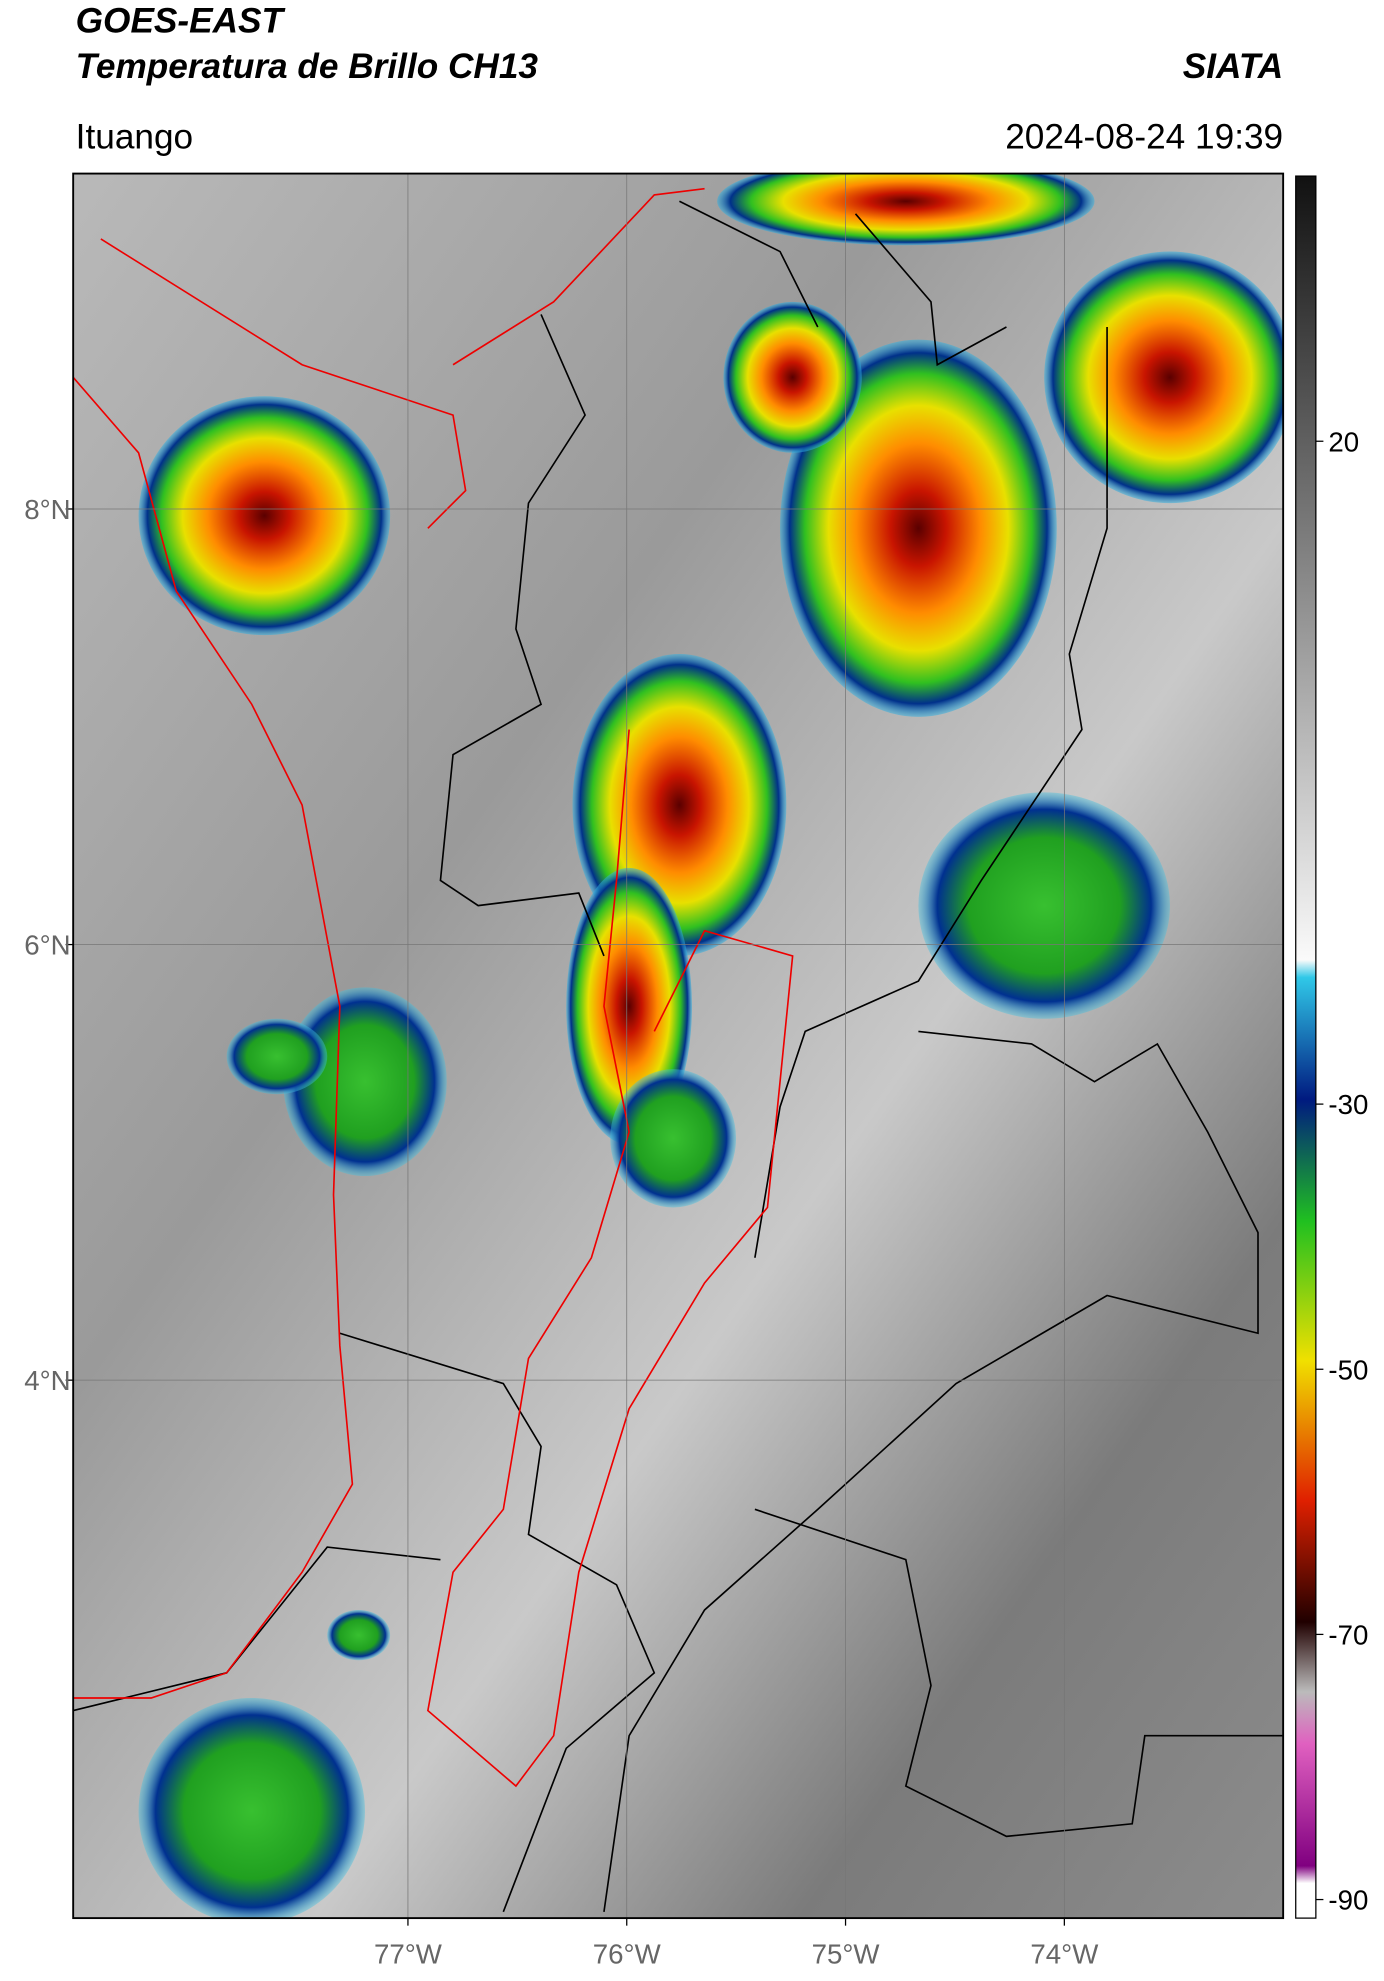 The image size is (1384, 1981). Describe the element at coordinates (47, 1380) in the screenshot. I see `lat-label: 4°N` at that location.